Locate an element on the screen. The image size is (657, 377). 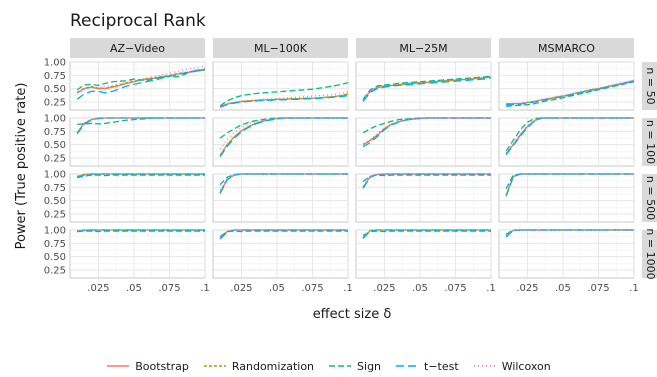
facet-row-label: n = 50 is located at coordinates (650, 85).